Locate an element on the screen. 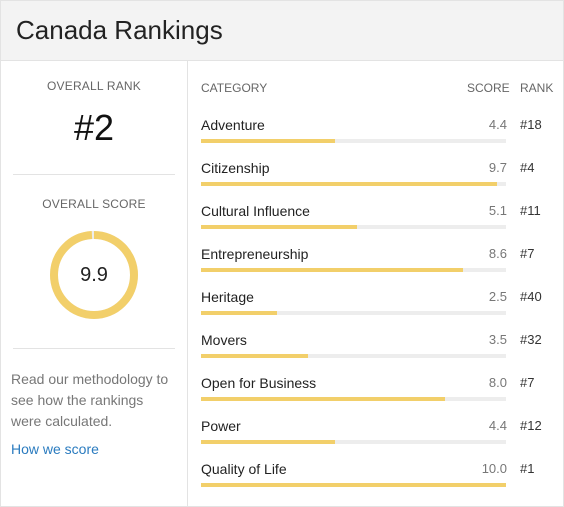 This screenshot has width=564, height=507. rank-column-header: RANK is located at coordinates (537, 88).